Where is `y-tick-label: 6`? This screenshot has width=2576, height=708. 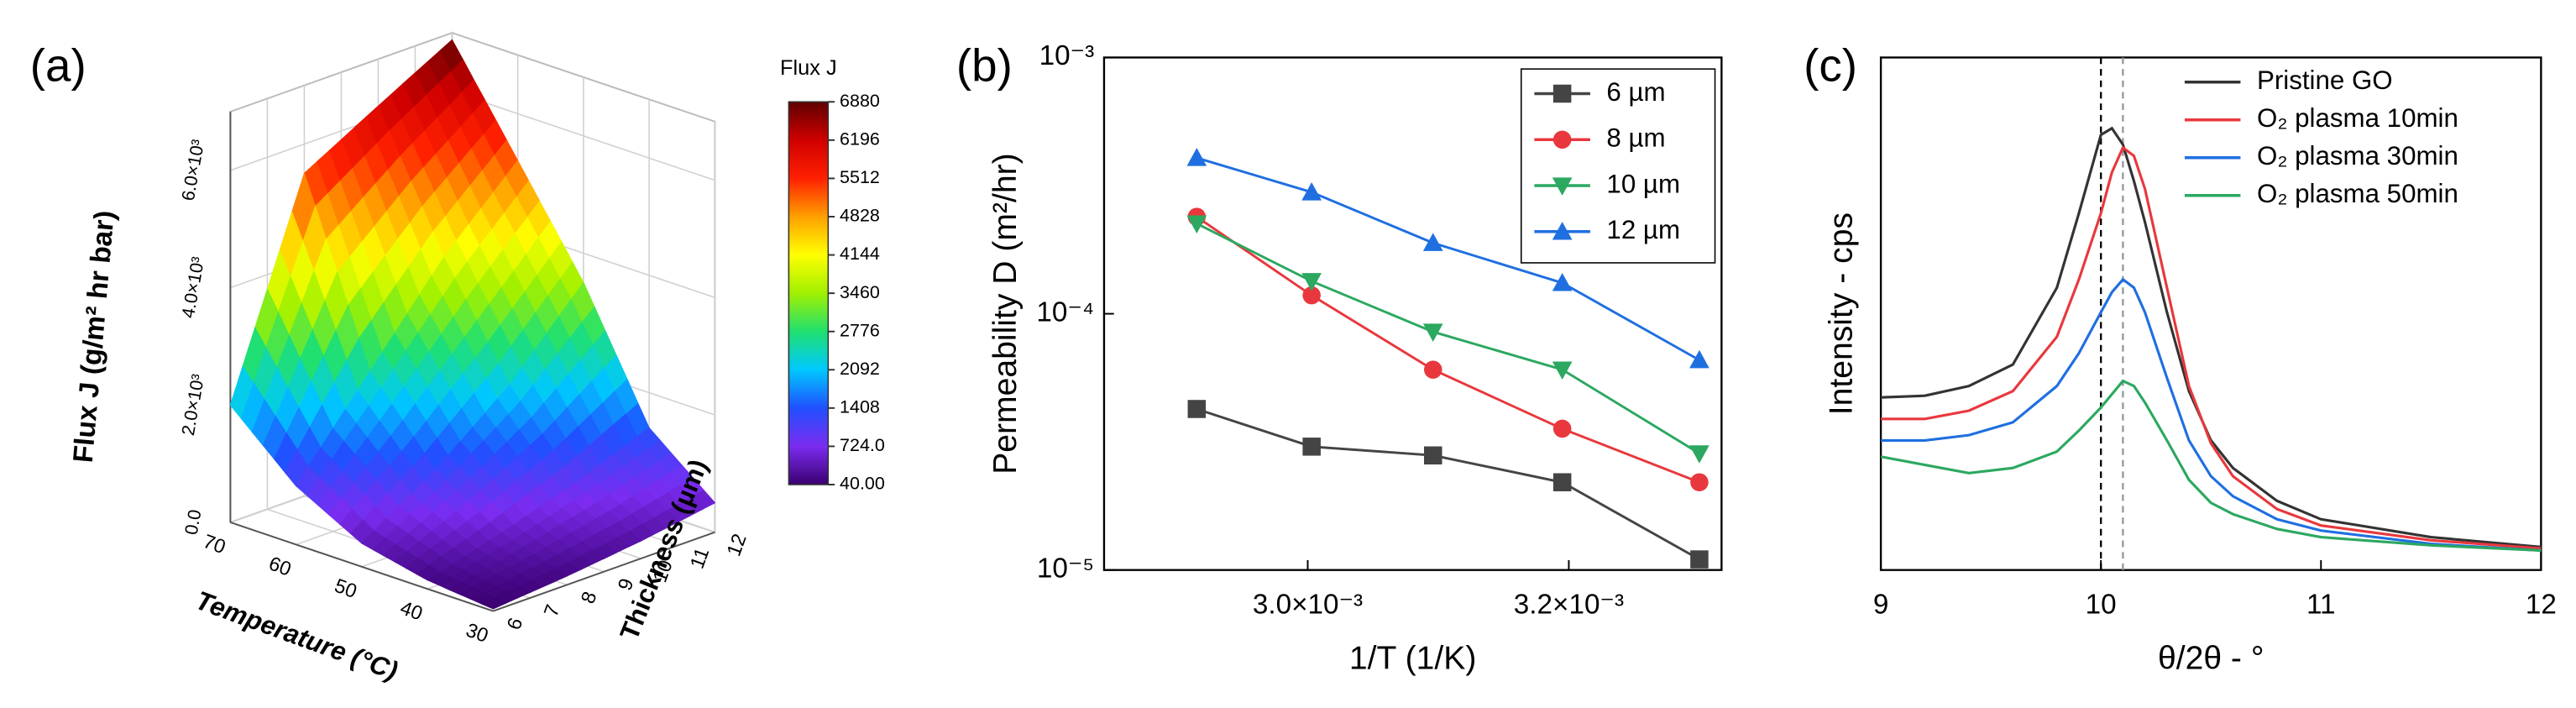 y-tick-label: 6 is located at coordinates (515, 623).